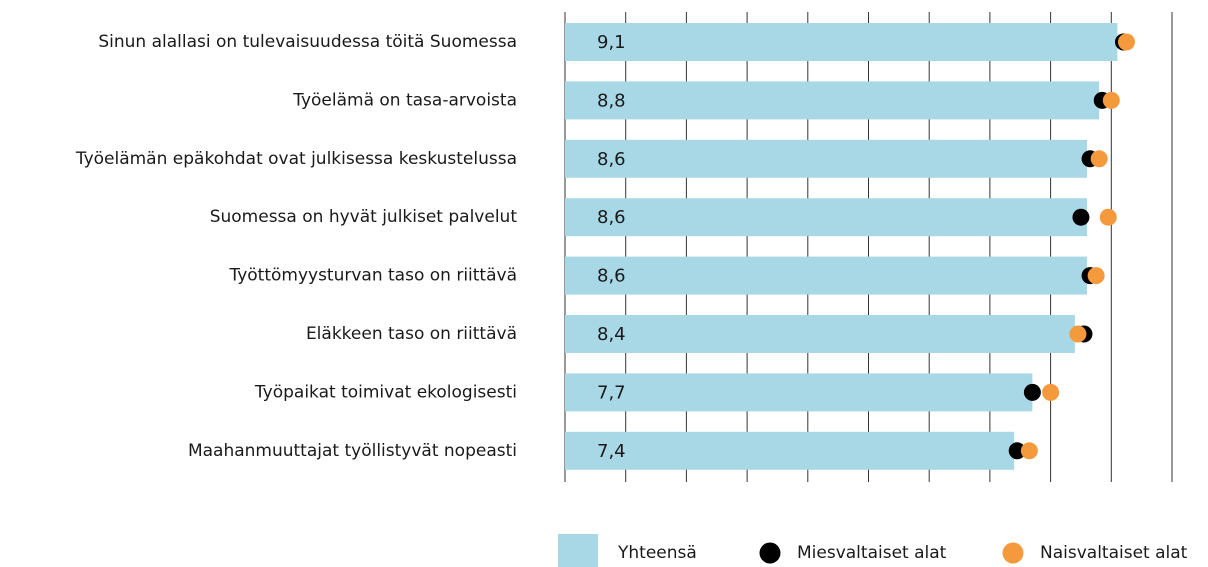  Describe the element at coordinates (385, 392) in the screenshot. I see `category-label: Työpaikat toimivat ekologisesti` at that location.